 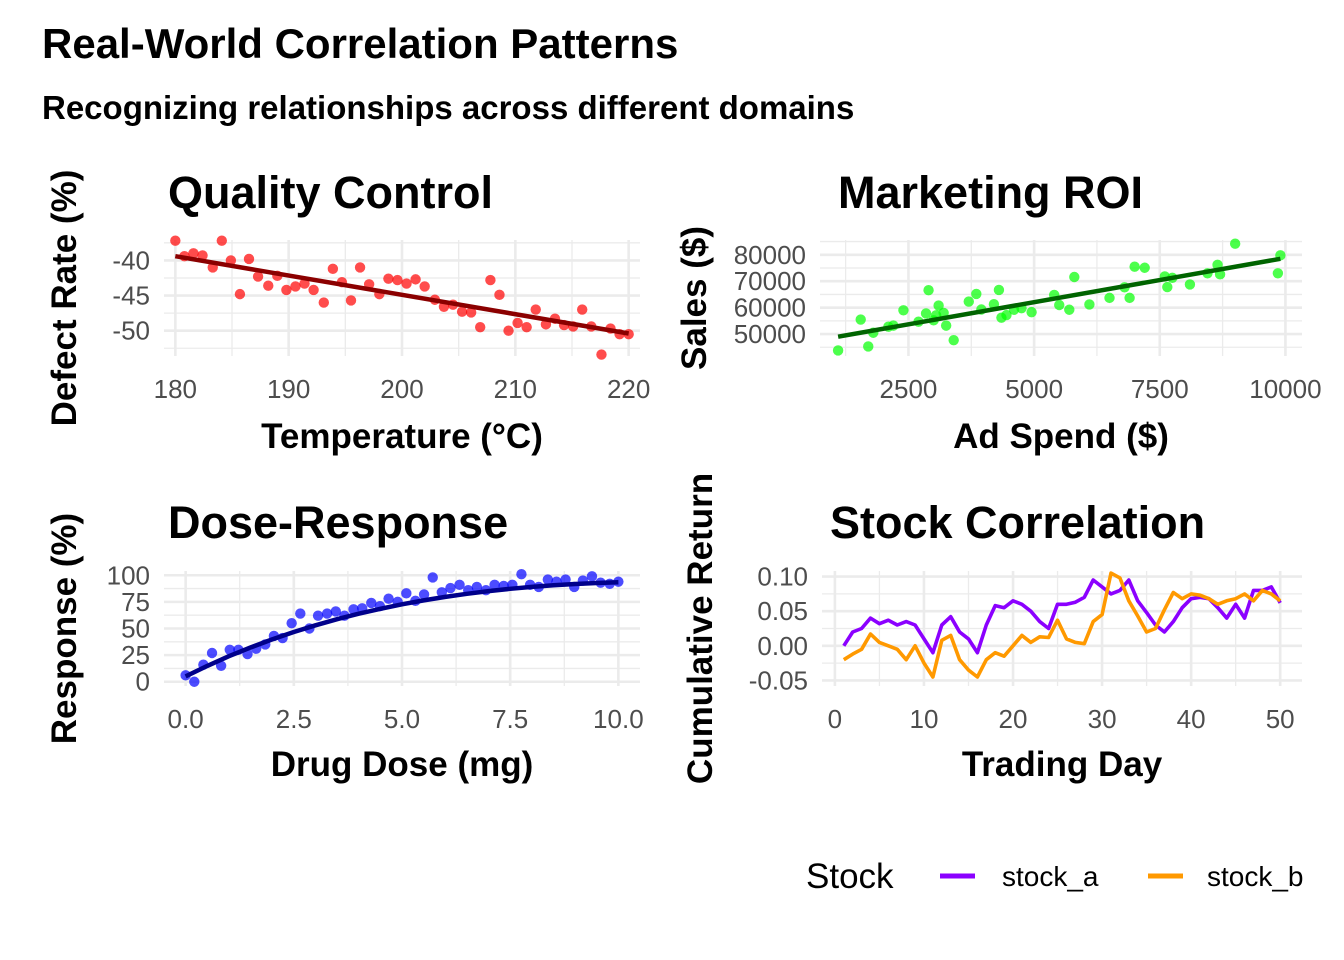 What do you see at coordinates (618, 719) in the screenshot?
I see `x-tick-label: 10.0` at bounding box center [618, 719].